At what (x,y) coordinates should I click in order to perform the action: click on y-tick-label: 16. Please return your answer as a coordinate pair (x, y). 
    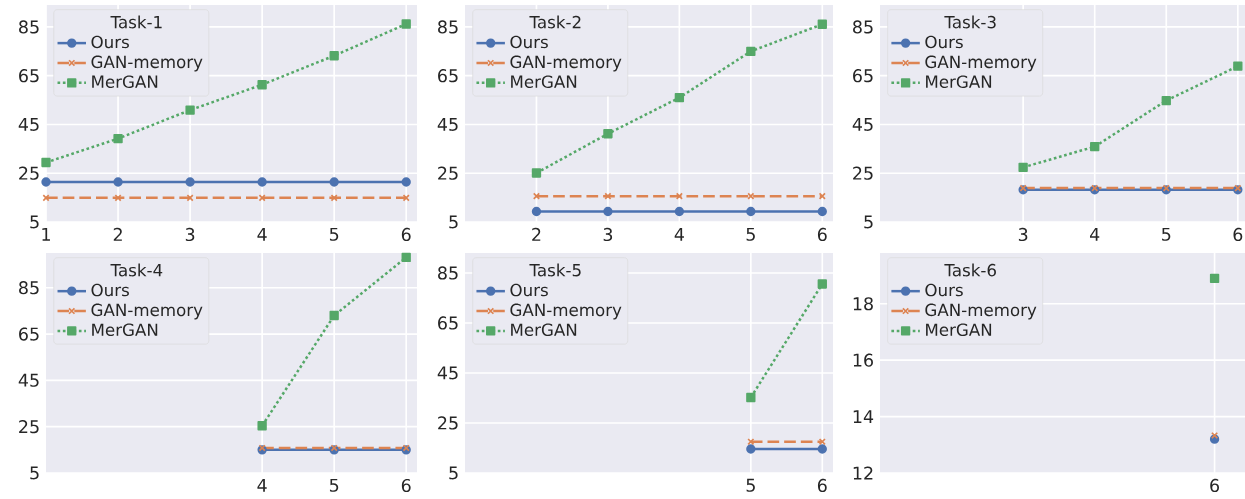
    Looking at the image, I should click on (863, 360).